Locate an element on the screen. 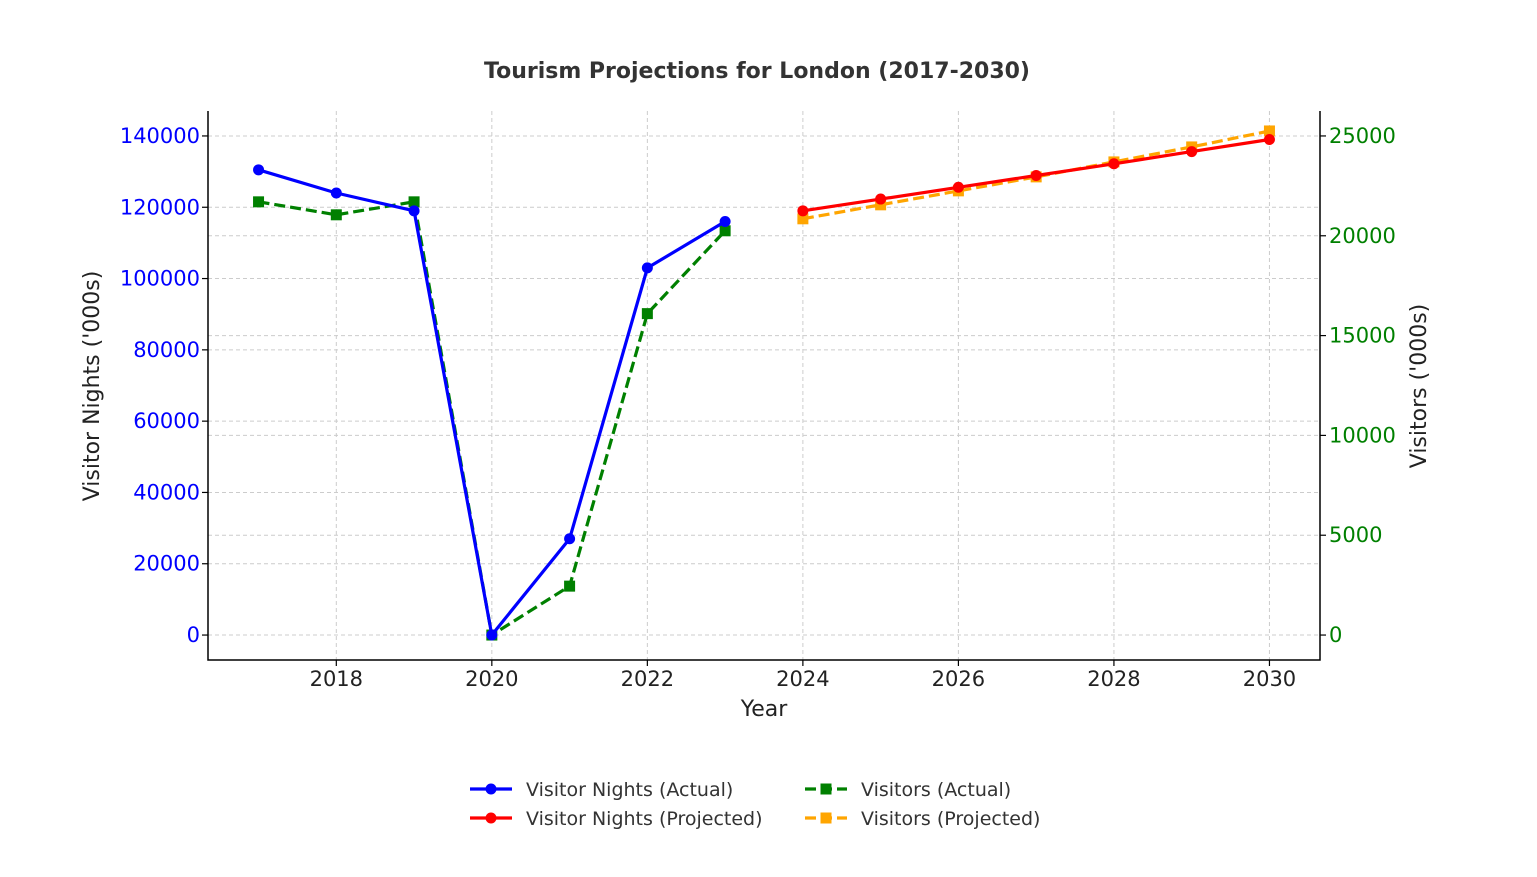 The height and width of the screenshot is (877, 1537). y-left-tick-label: 40000 is located at coordinates (166, 492).